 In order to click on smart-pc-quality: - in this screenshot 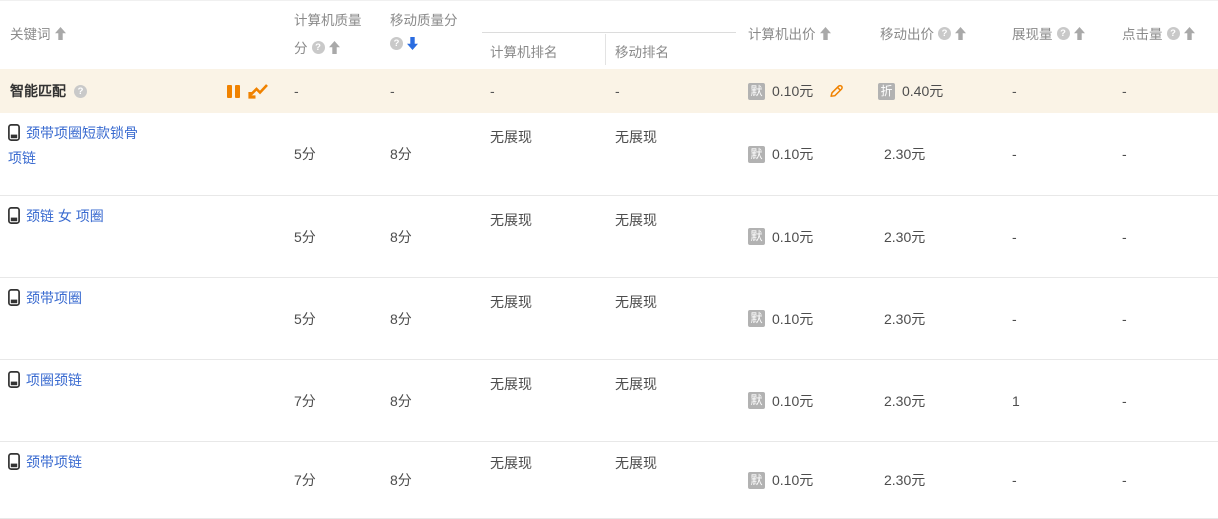, I will do `click(296, 91)`.